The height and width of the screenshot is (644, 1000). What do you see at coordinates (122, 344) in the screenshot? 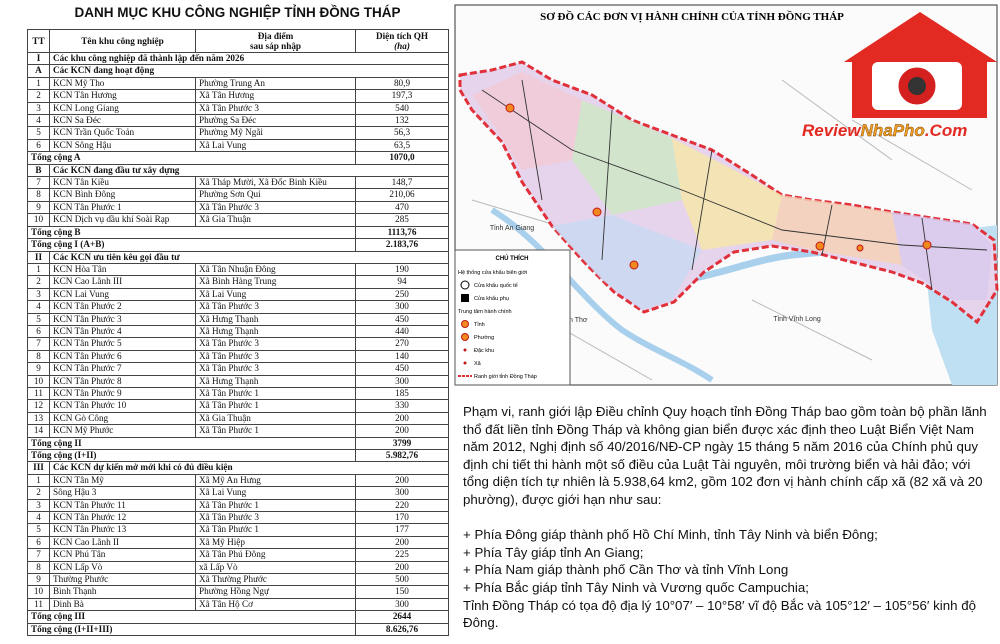
I see `name-cell: KCN Tân Phước 5` at bounding box center [122, 344].